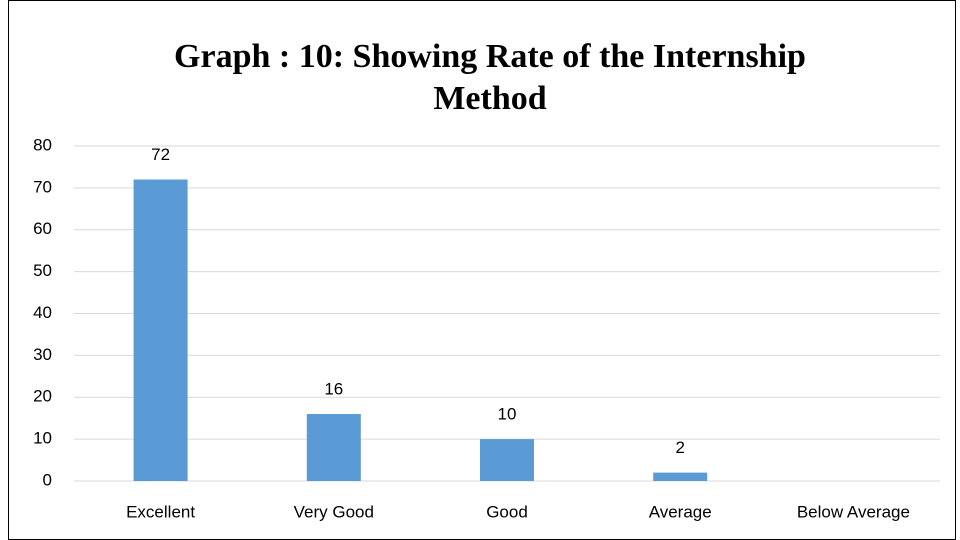 Image resolution: width=960 pixels, height=540 pixels. I want to click on y-tick-label: 50, so click(42, 270).